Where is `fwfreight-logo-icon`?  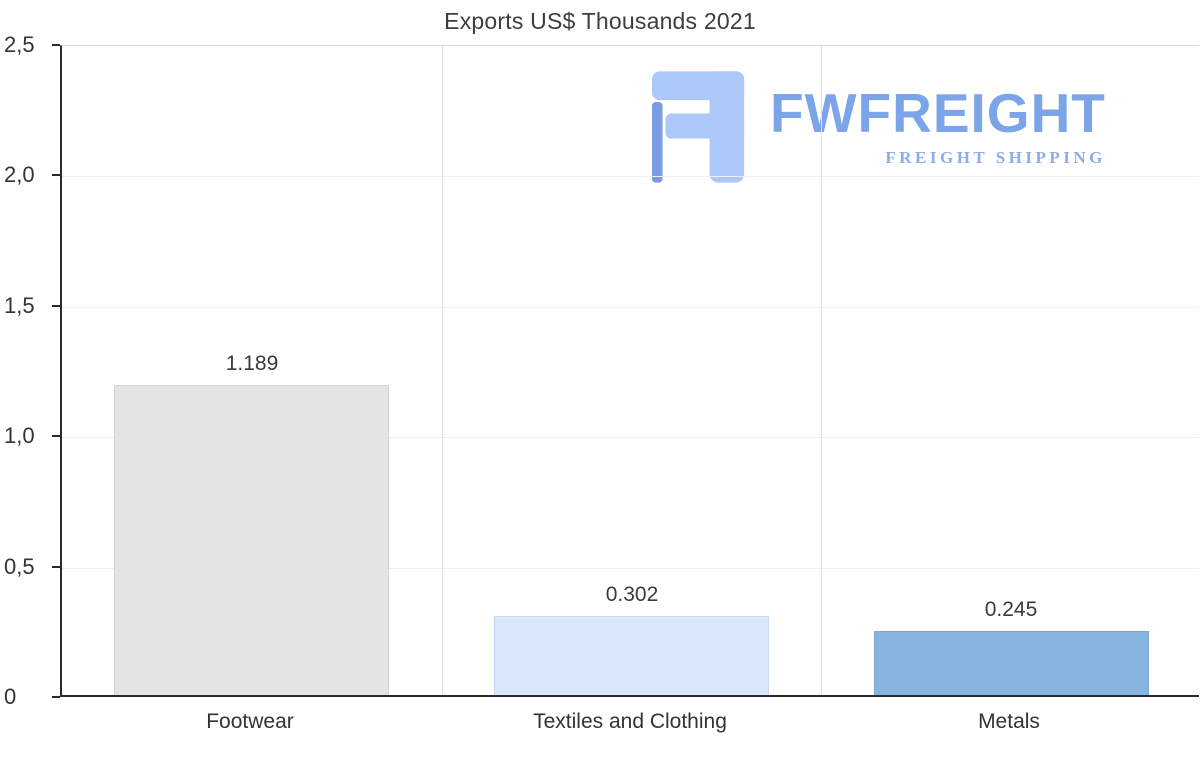 fwfreight-logo-icon is located at coordinates (698, 127).